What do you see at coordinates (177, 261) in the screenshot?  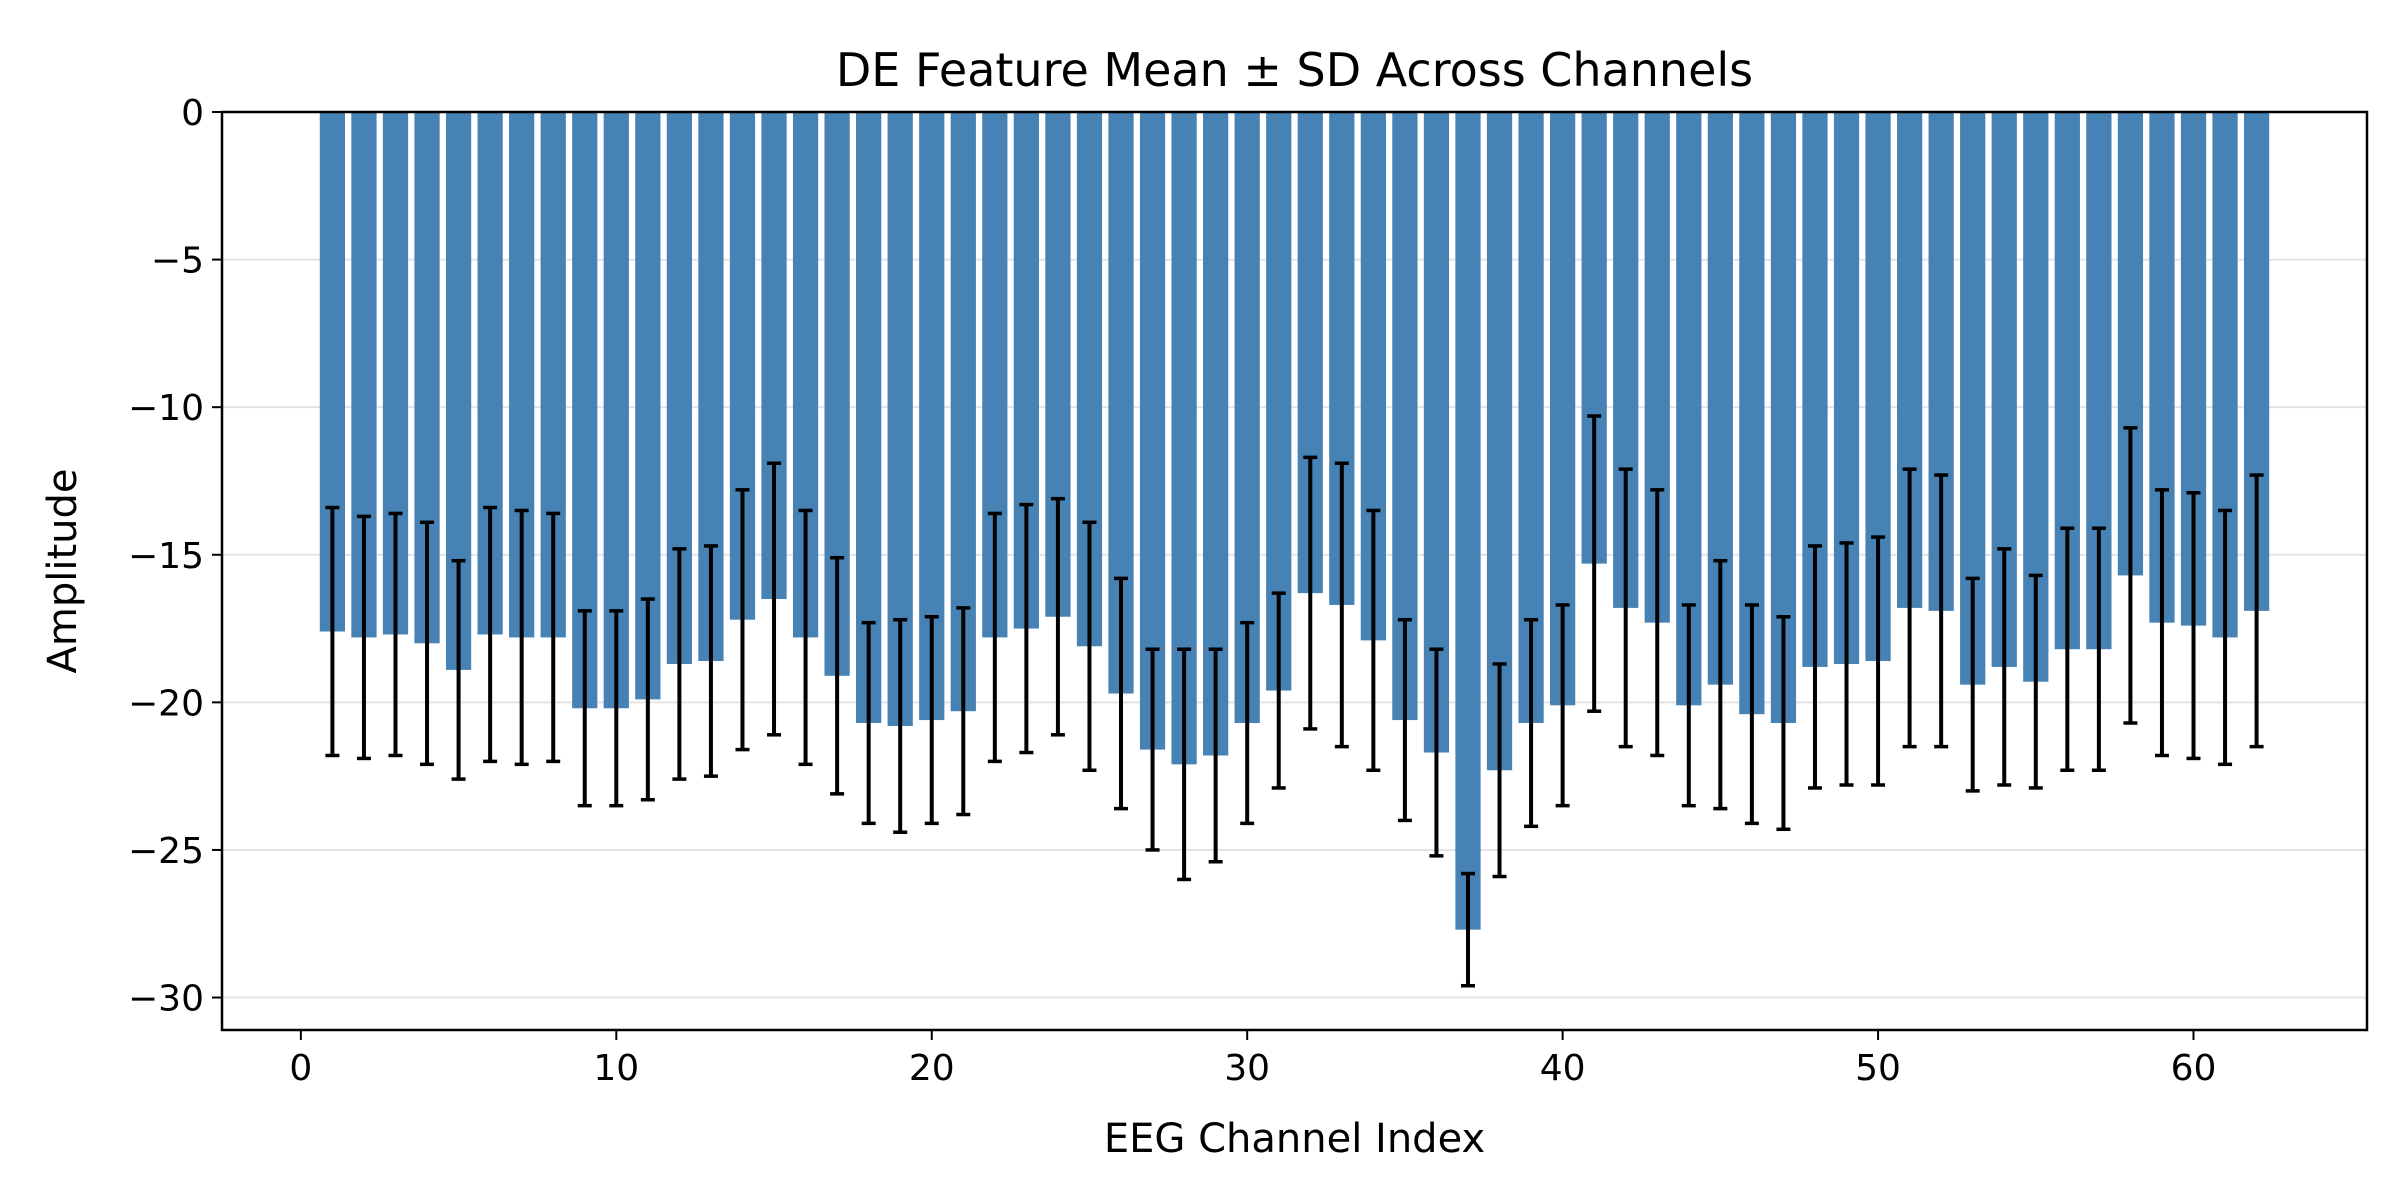 I see `y-tick-label: −5` at bounding box center [177, 261].